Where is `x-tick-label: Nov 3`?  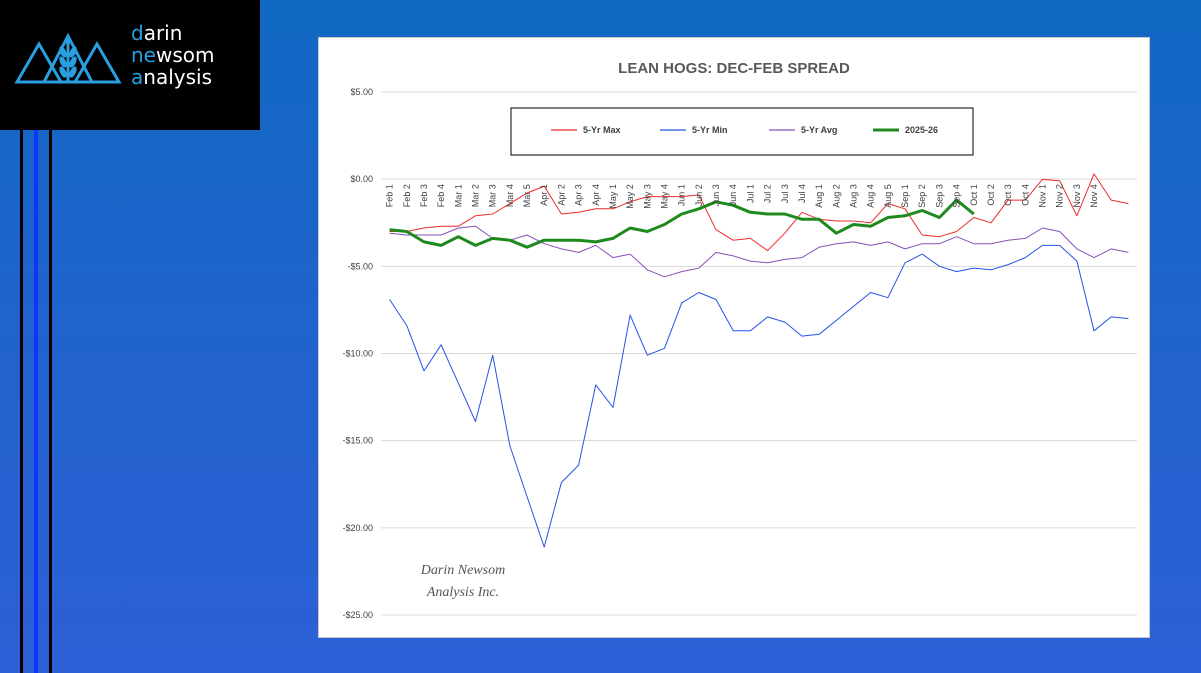
x-tick-label: Nov 3 is located at coordinates (1077, 196).